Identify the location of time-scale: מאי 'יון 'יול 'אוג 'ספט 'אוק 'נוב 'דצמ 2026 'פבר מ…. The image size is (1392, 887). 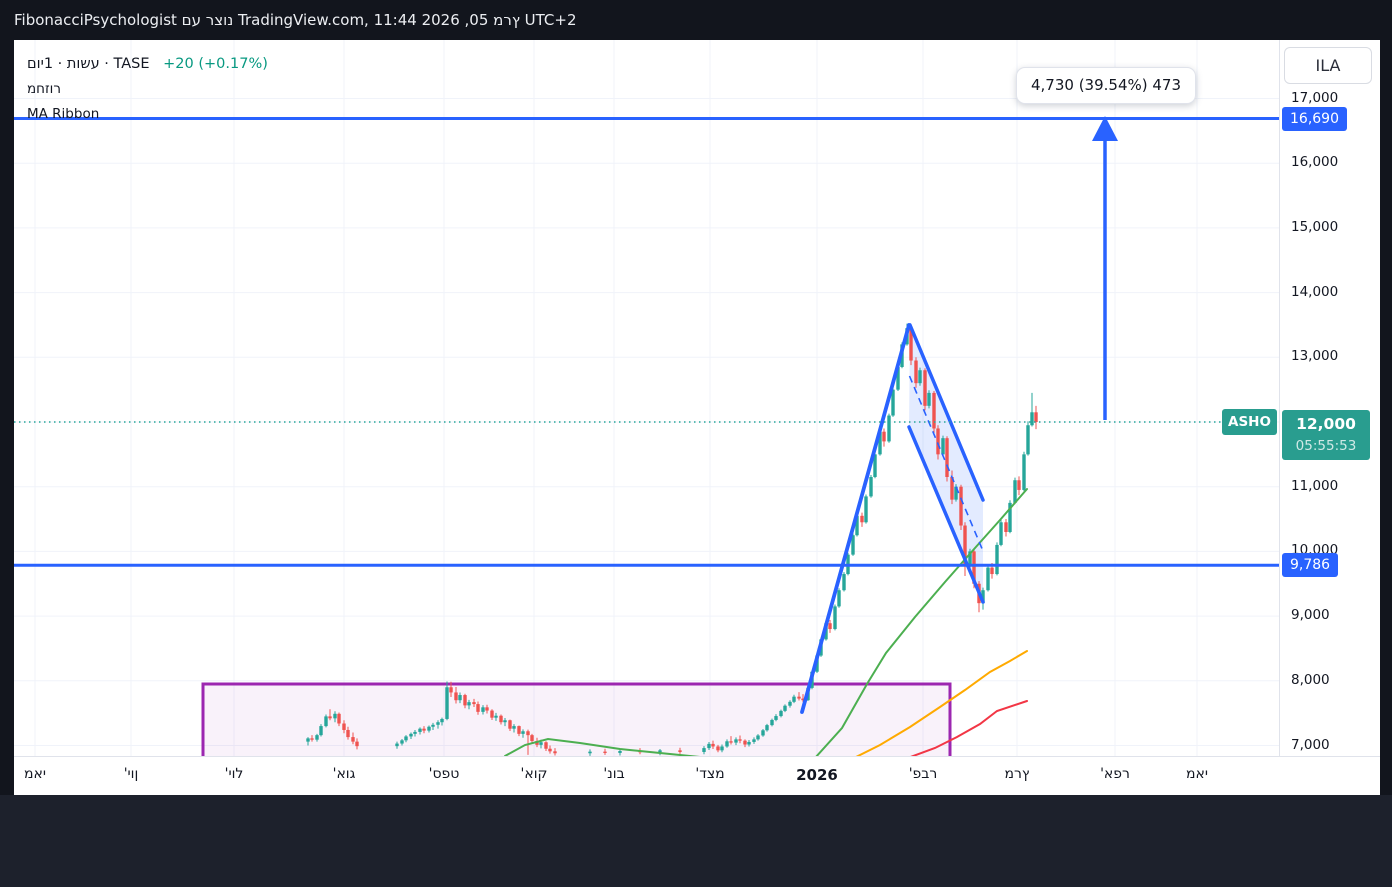
(697, 775).